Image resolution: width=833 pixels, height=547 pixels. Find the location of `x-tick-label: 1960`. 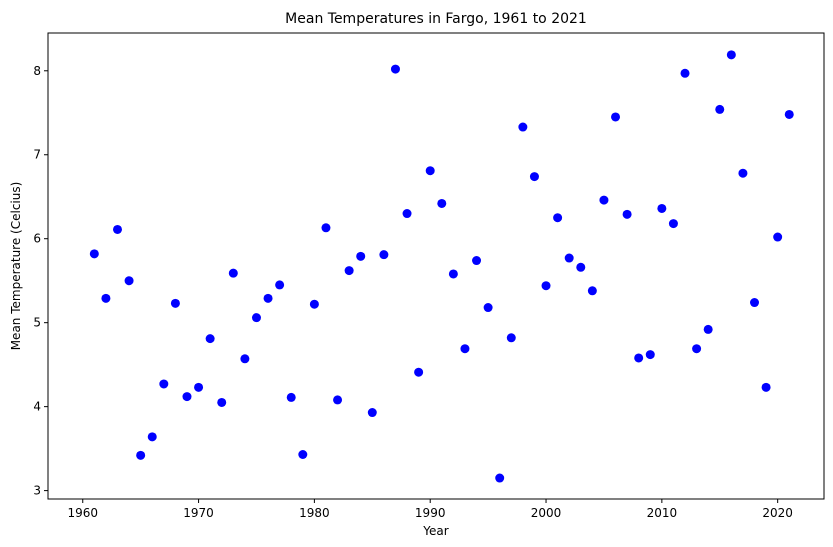

x-tick-label: 1960 is located at coordinates (82, 513).